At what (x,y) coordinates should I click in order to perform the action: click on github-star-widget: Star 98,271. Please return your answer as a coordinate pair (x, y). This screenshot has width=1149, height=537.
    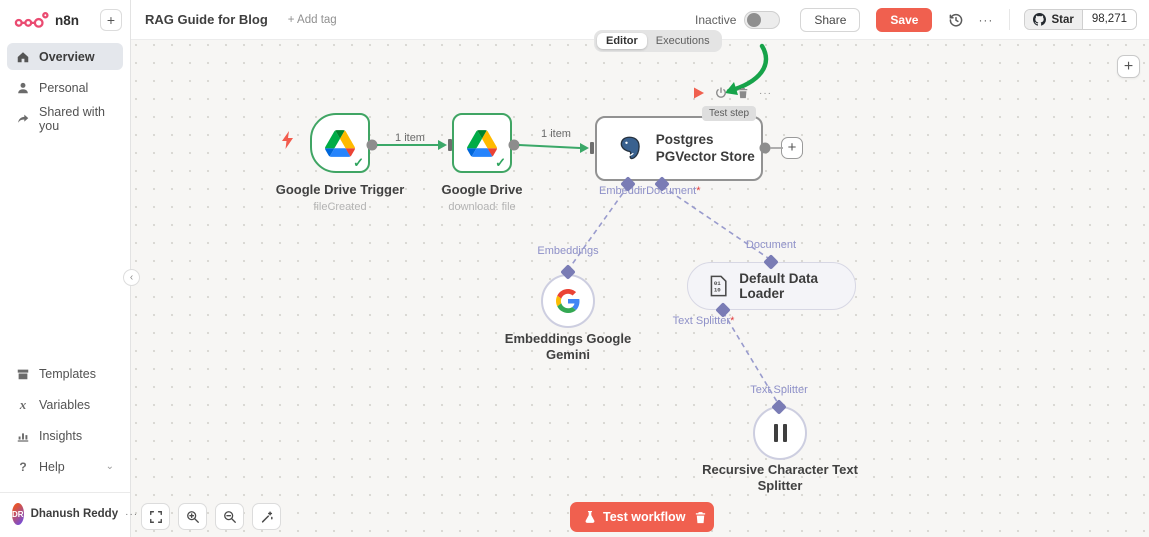
    Looking at the image, I should click on (1080, 19).